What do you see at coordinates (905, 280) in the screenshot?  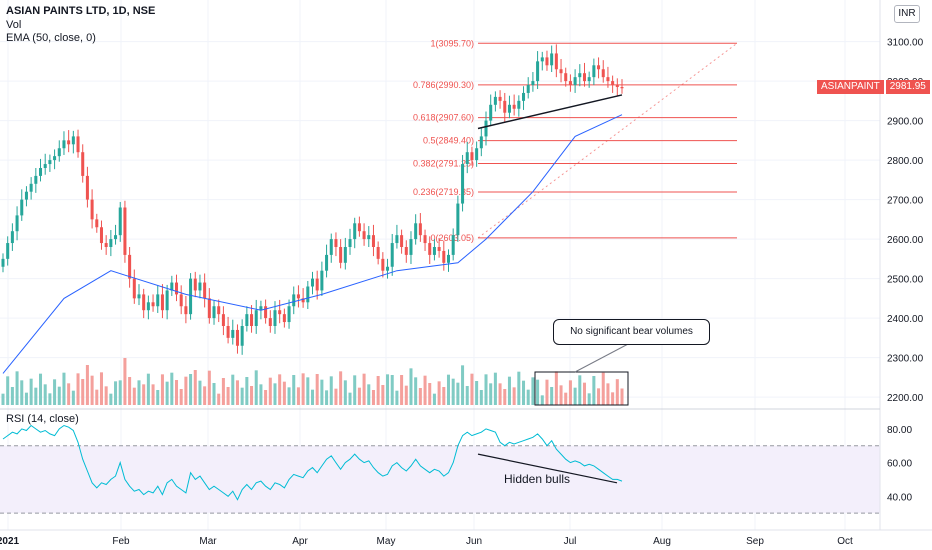 I see `price-tick-label: 2500.00` at bounding box center [905, 280].